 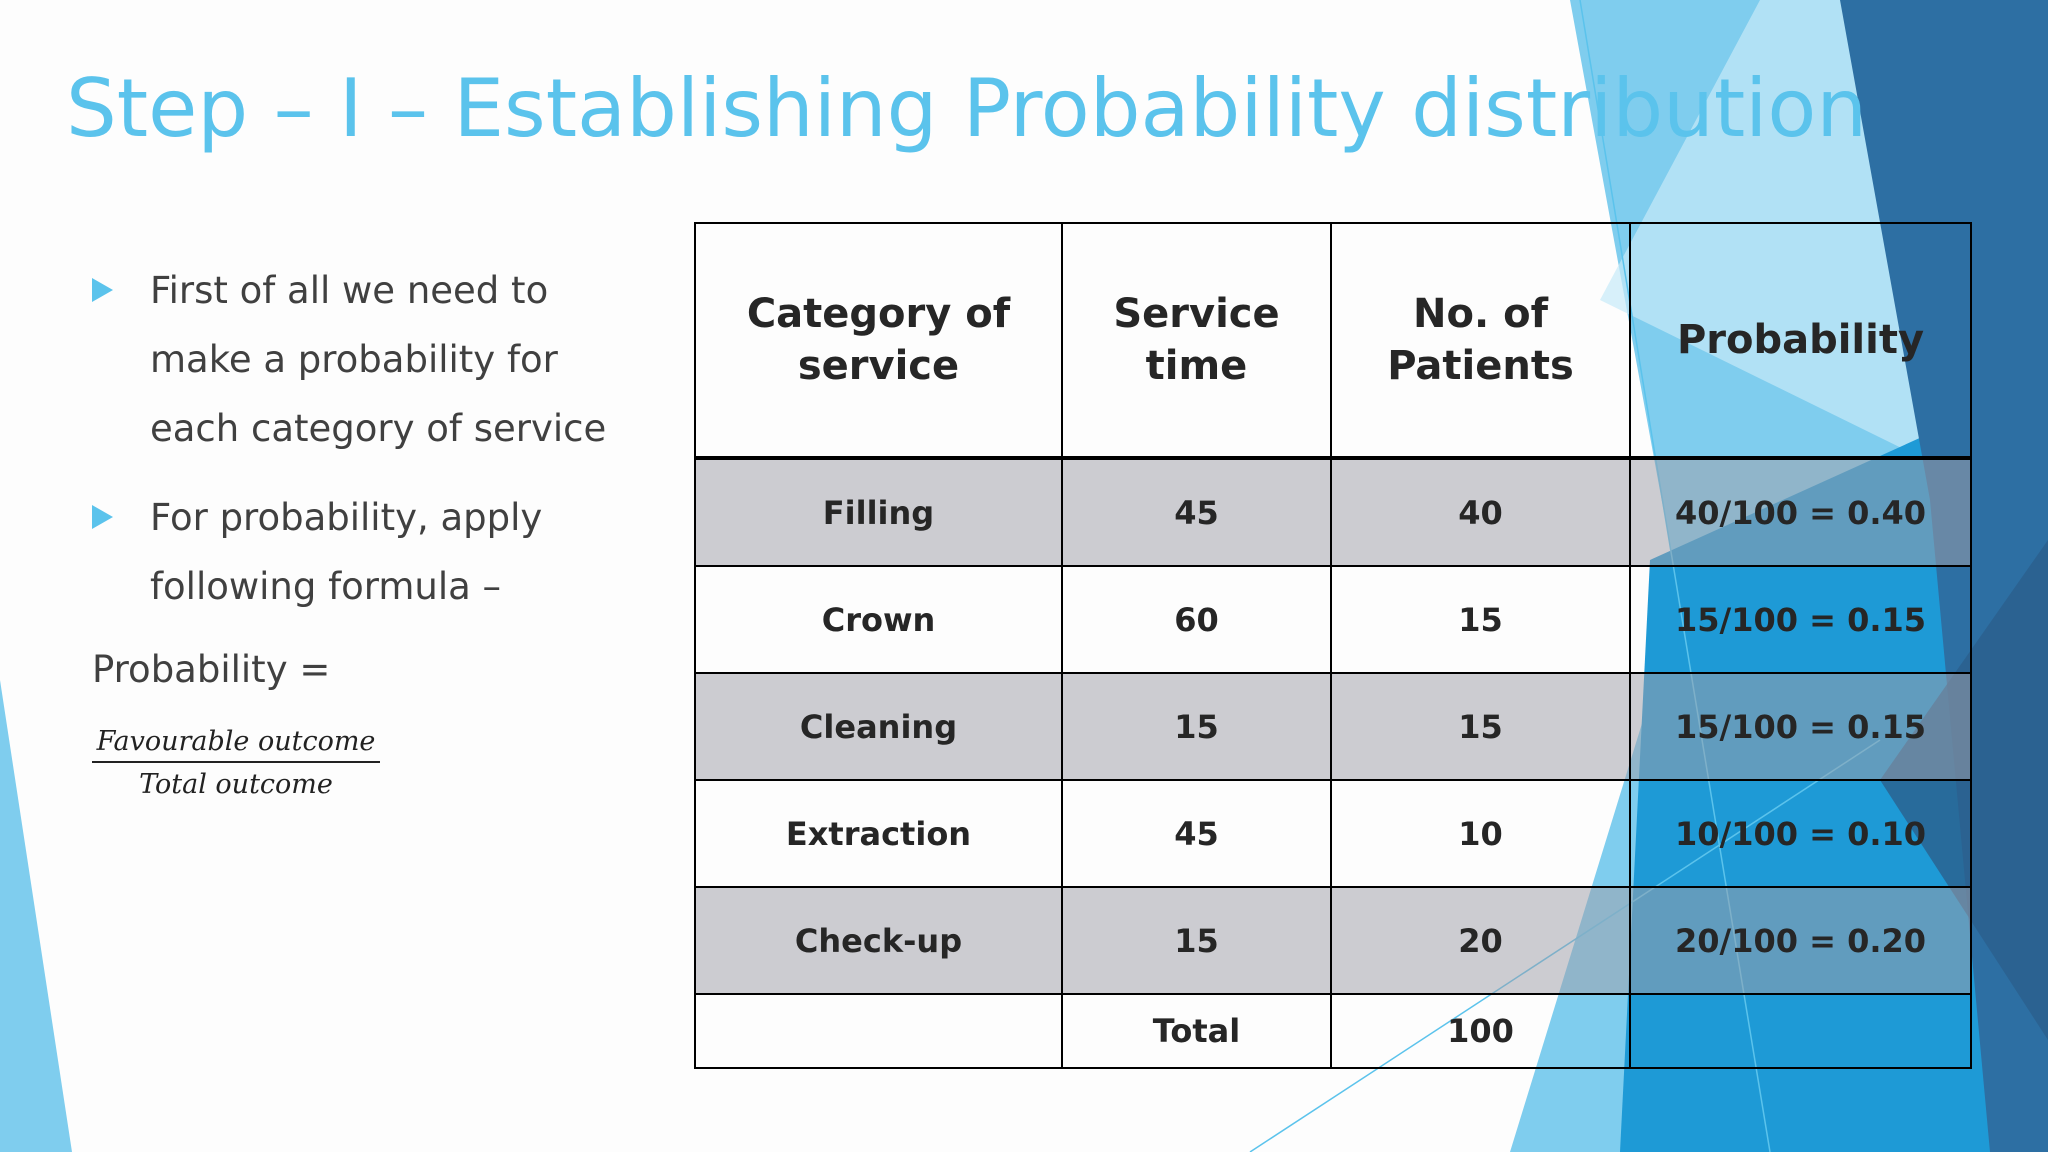 I want to click on header-probability: Probability, so click(x=1800, y=341).